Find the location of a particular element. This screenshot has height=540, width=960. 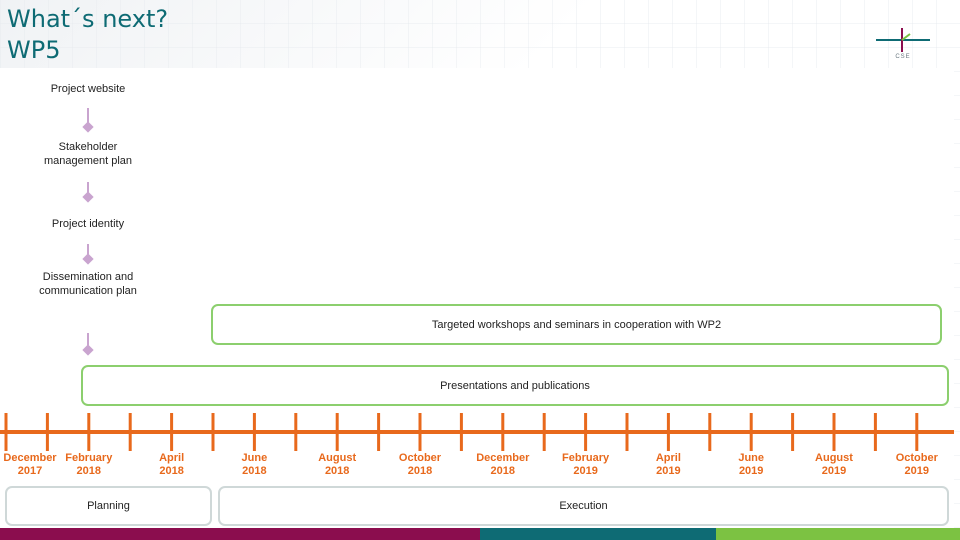

activity-presentations-label: Presentations and publications is located at coordinates (515, 385).